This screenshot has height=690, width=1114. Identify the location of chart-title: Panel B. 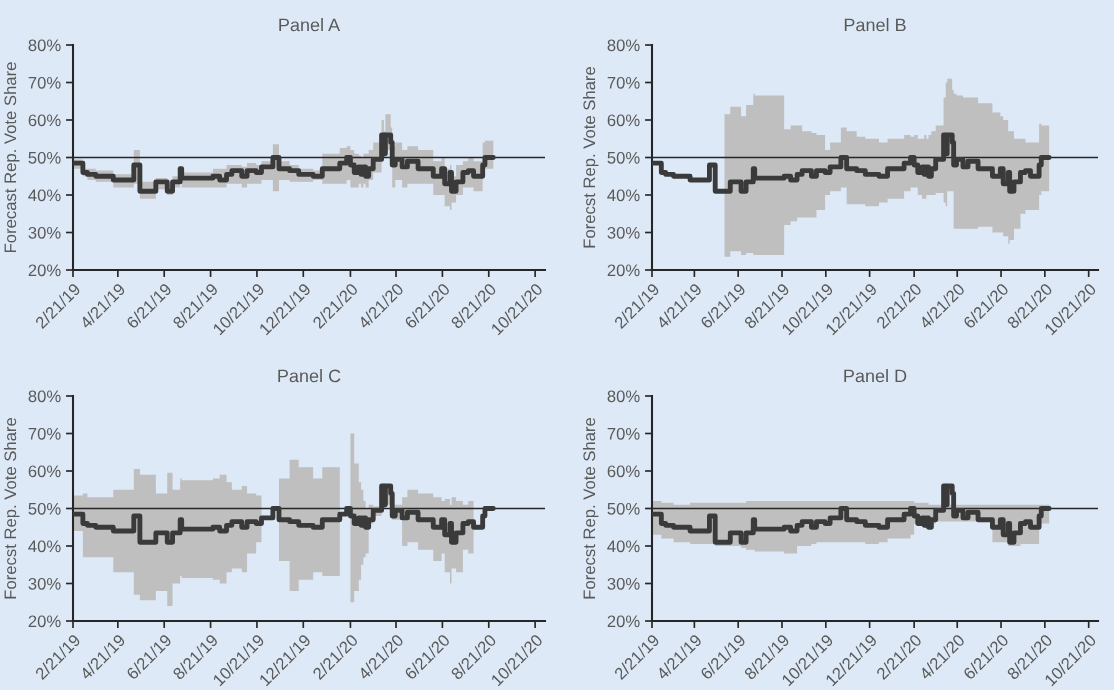
(875, 25).